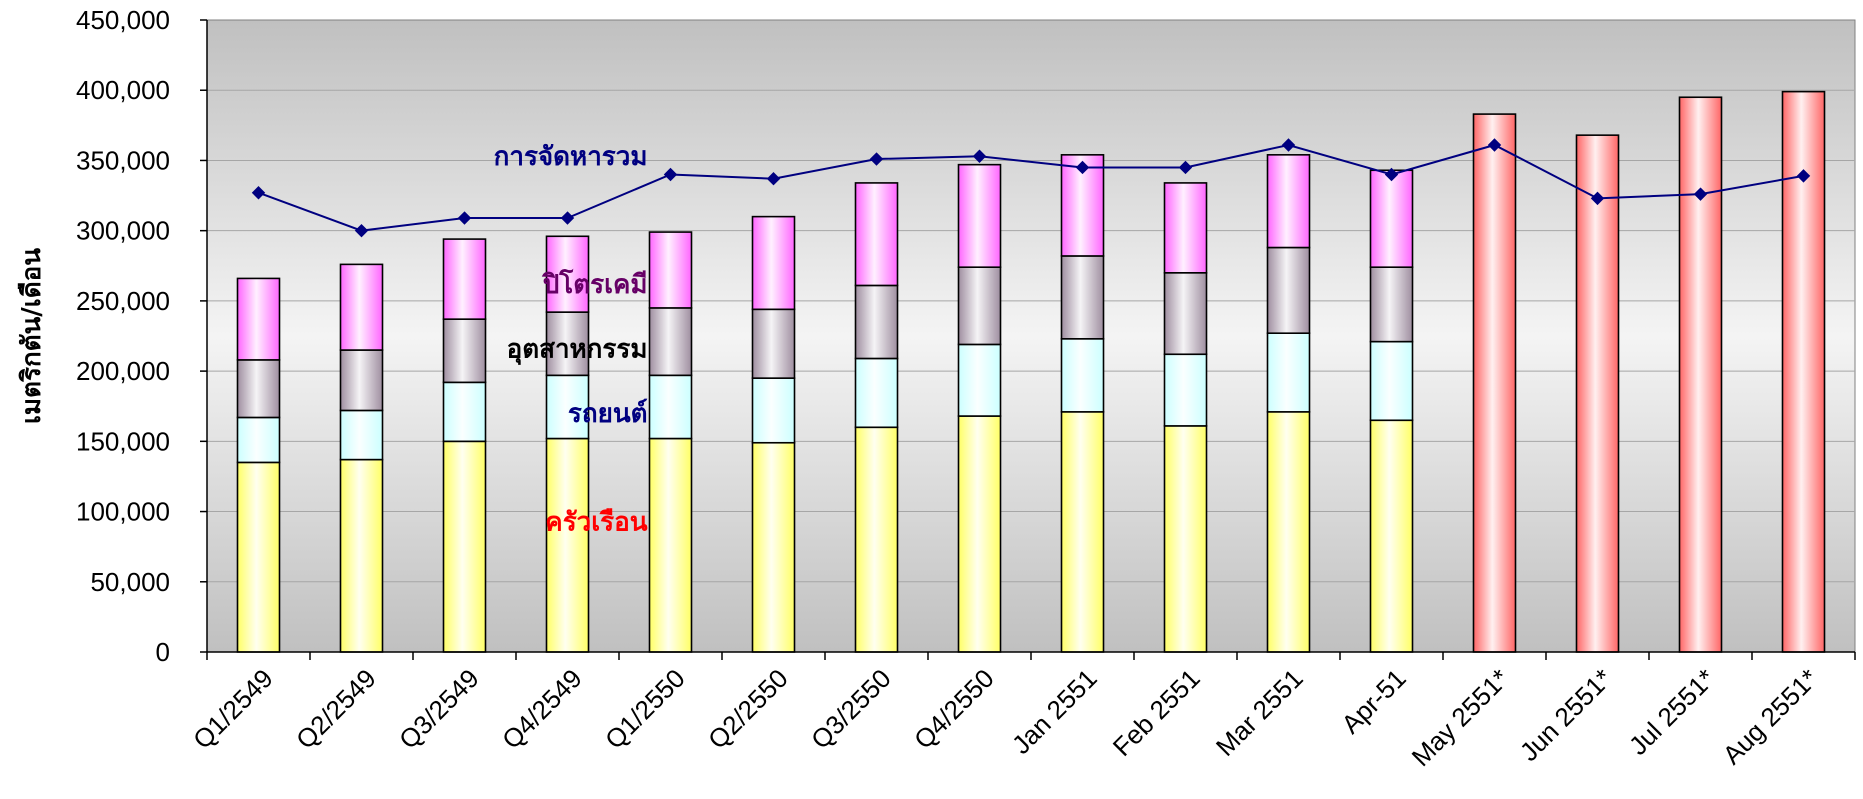  I want to click on series-label: ปิโตรเคมี, so click(595, 284).